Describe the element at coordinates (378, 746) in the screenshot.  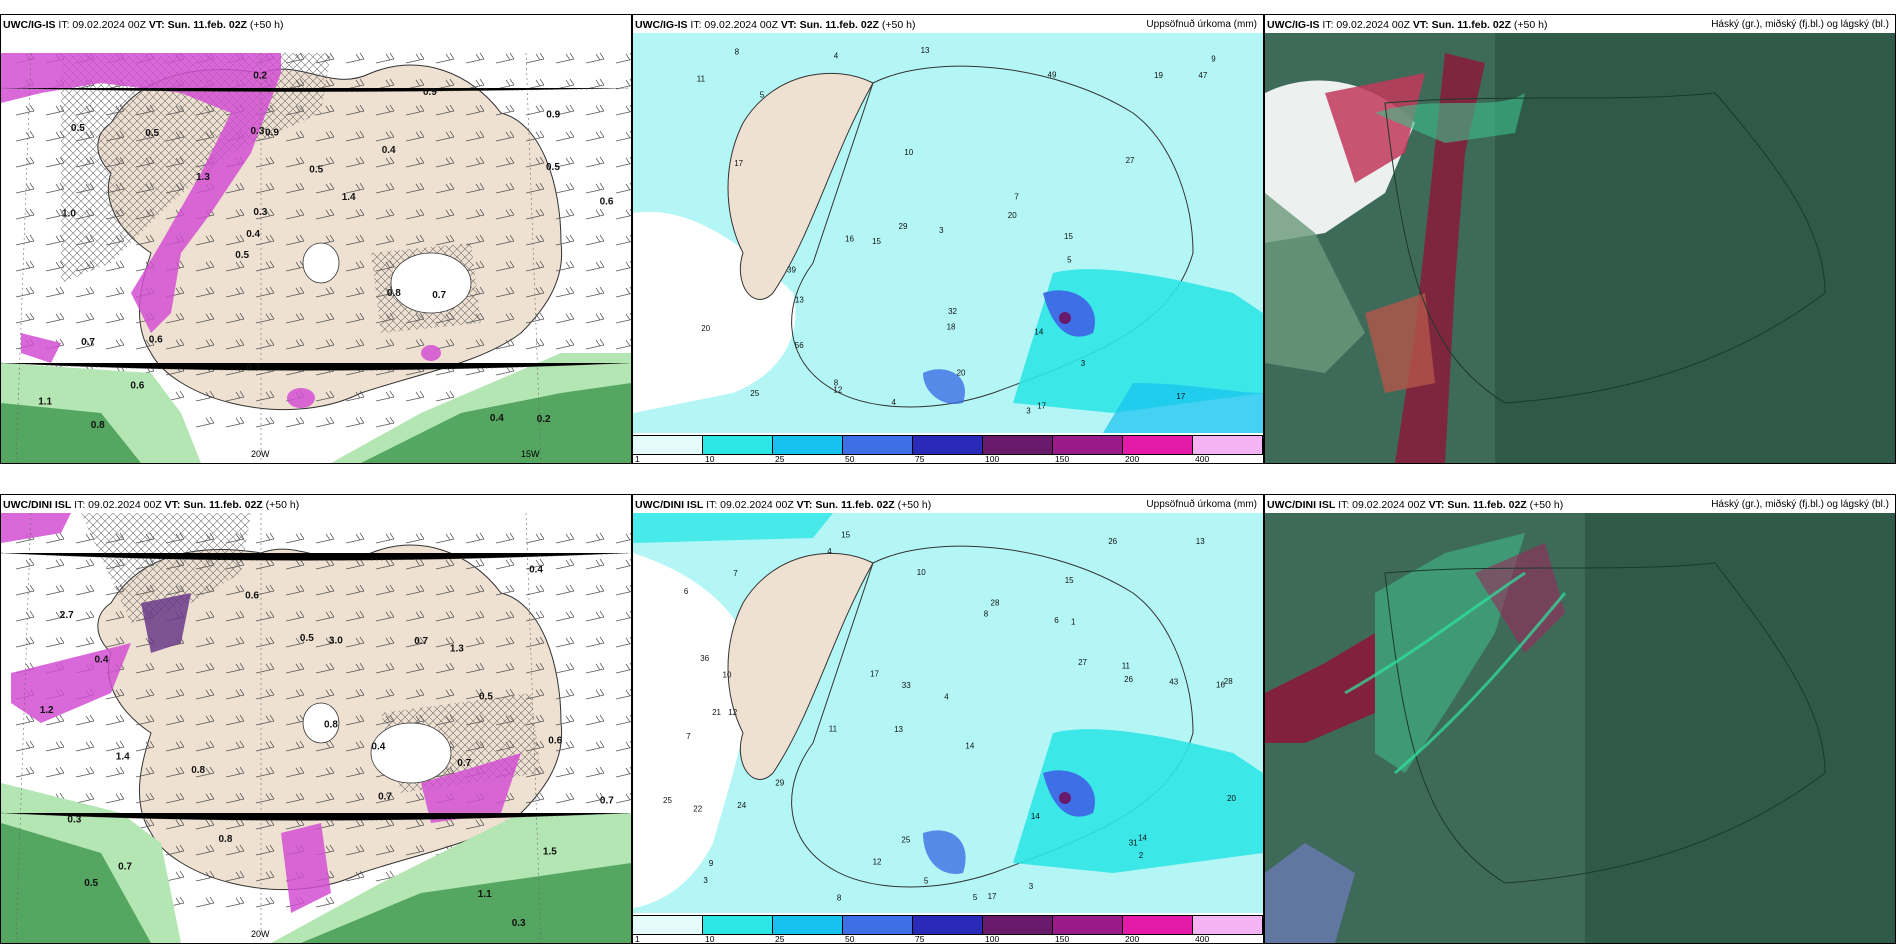
I see `value-label: 0.4` at that location.